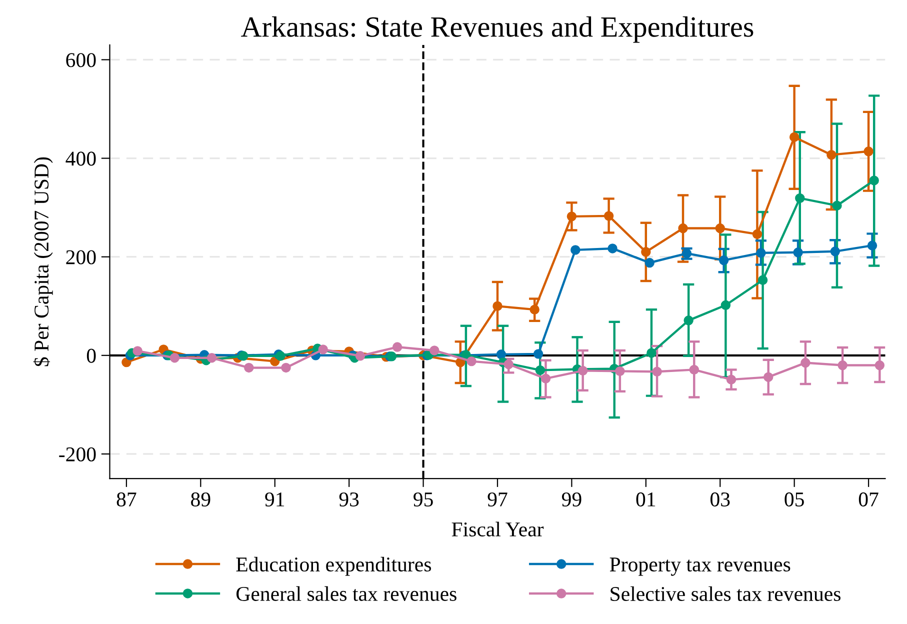 The image size is (907, 624). Describe the element at coordinates (81, 159) in the screenshot. I see `y-tick-label: 400` at that location.